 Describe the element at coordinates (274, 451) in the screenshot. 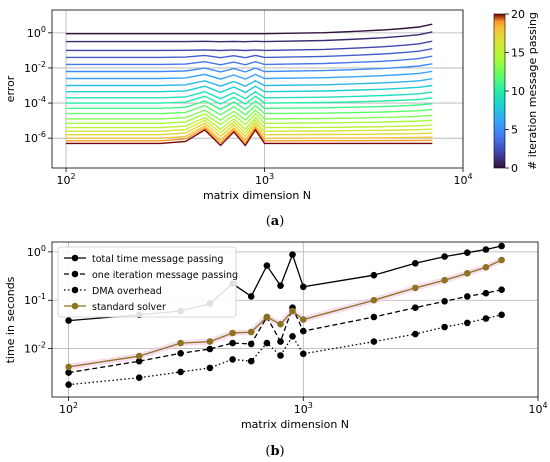

I see `caption-b: (b)` at that location.